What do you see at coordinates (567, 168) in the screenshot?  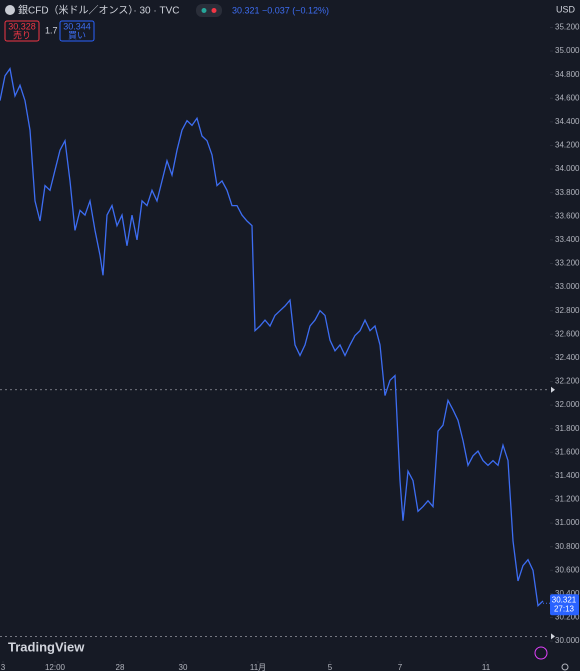 I see `y-tick-label: 34.000` at bounding box center [567, 168].